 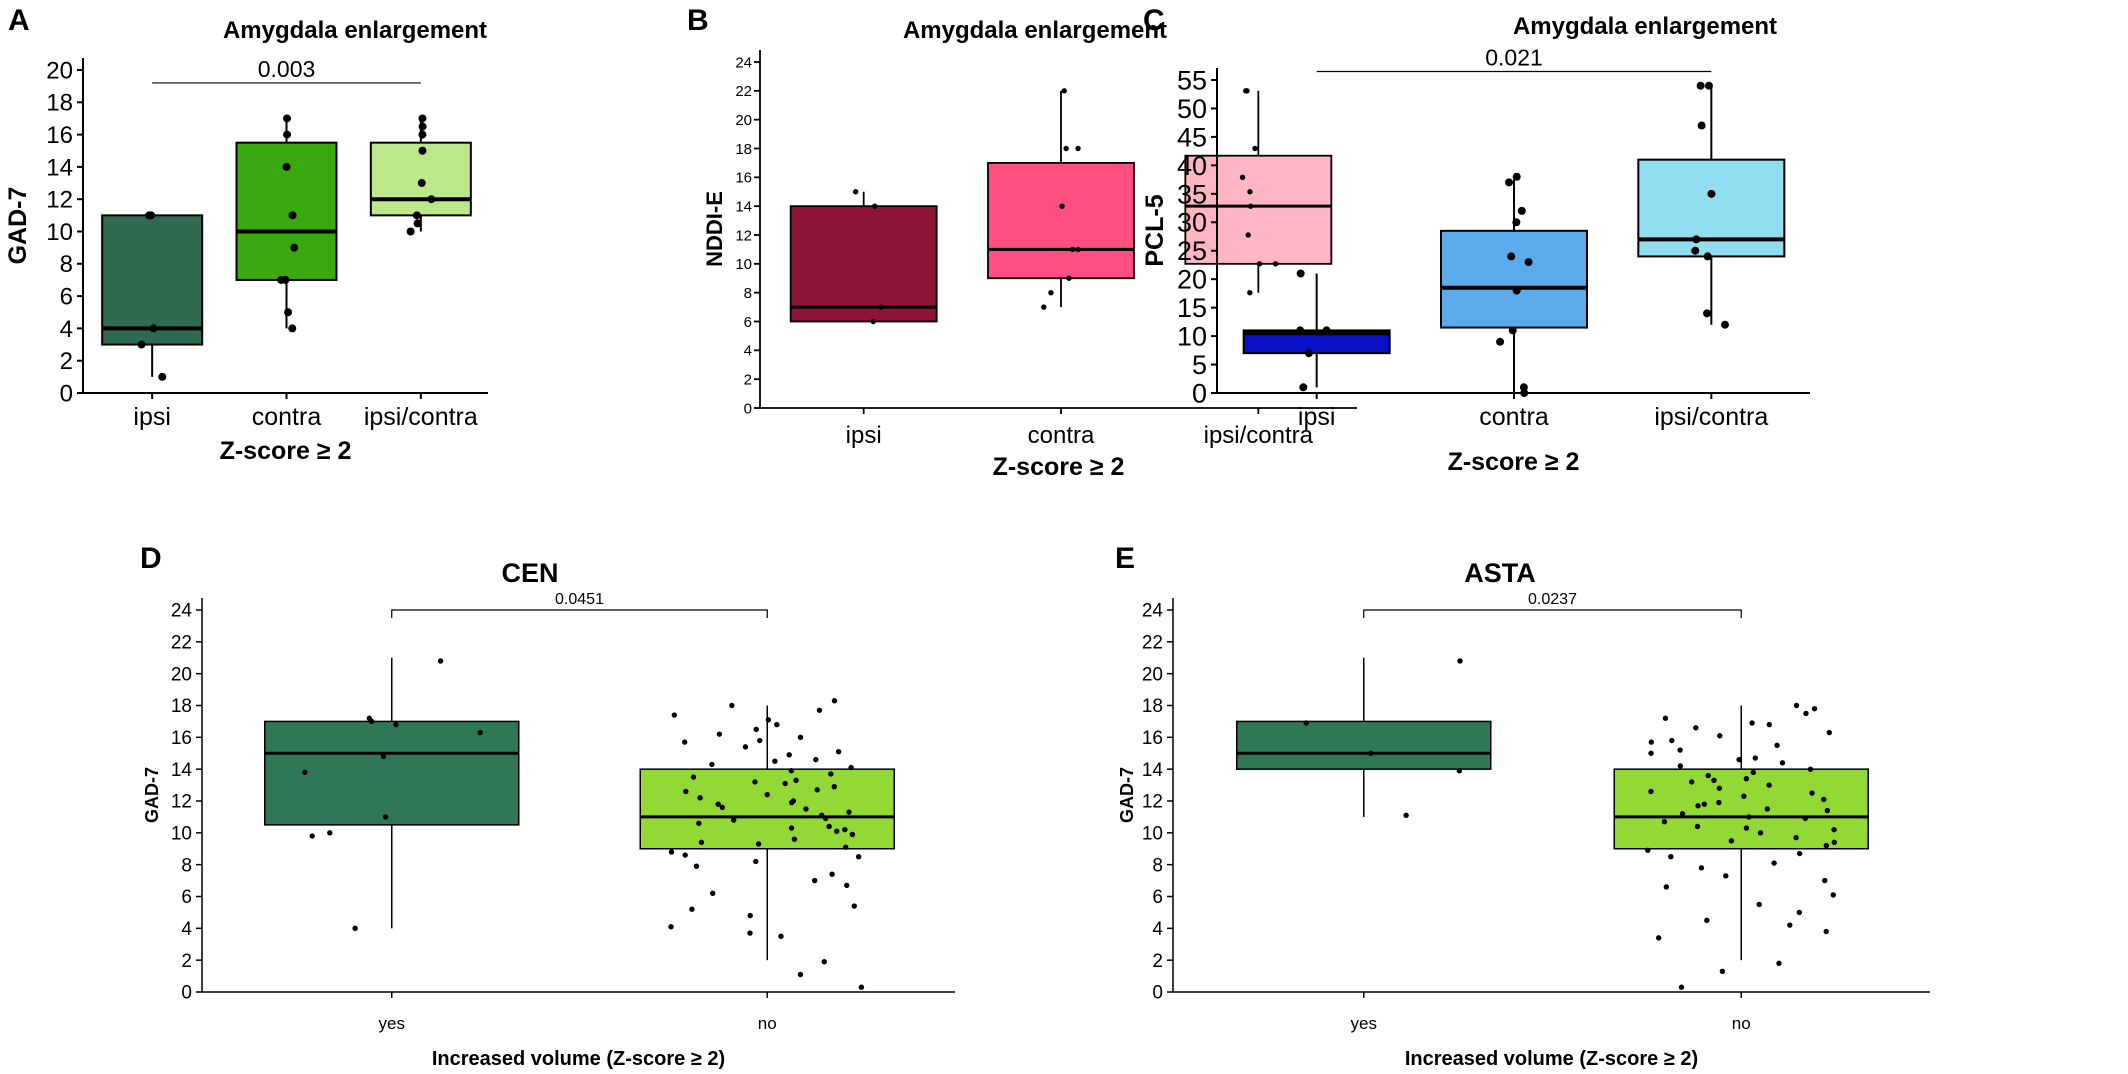 I want to click on x-tick-label: ipsi, so click(x=152, y=417).